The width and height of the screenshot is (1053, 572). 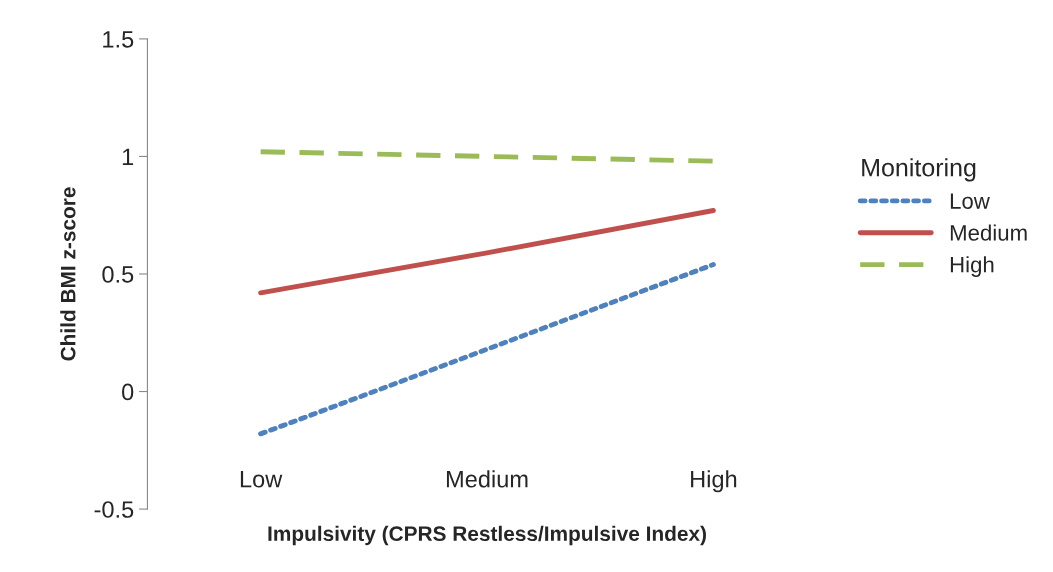 I want to click on legend-label: Low, so click(x=970, y=201).